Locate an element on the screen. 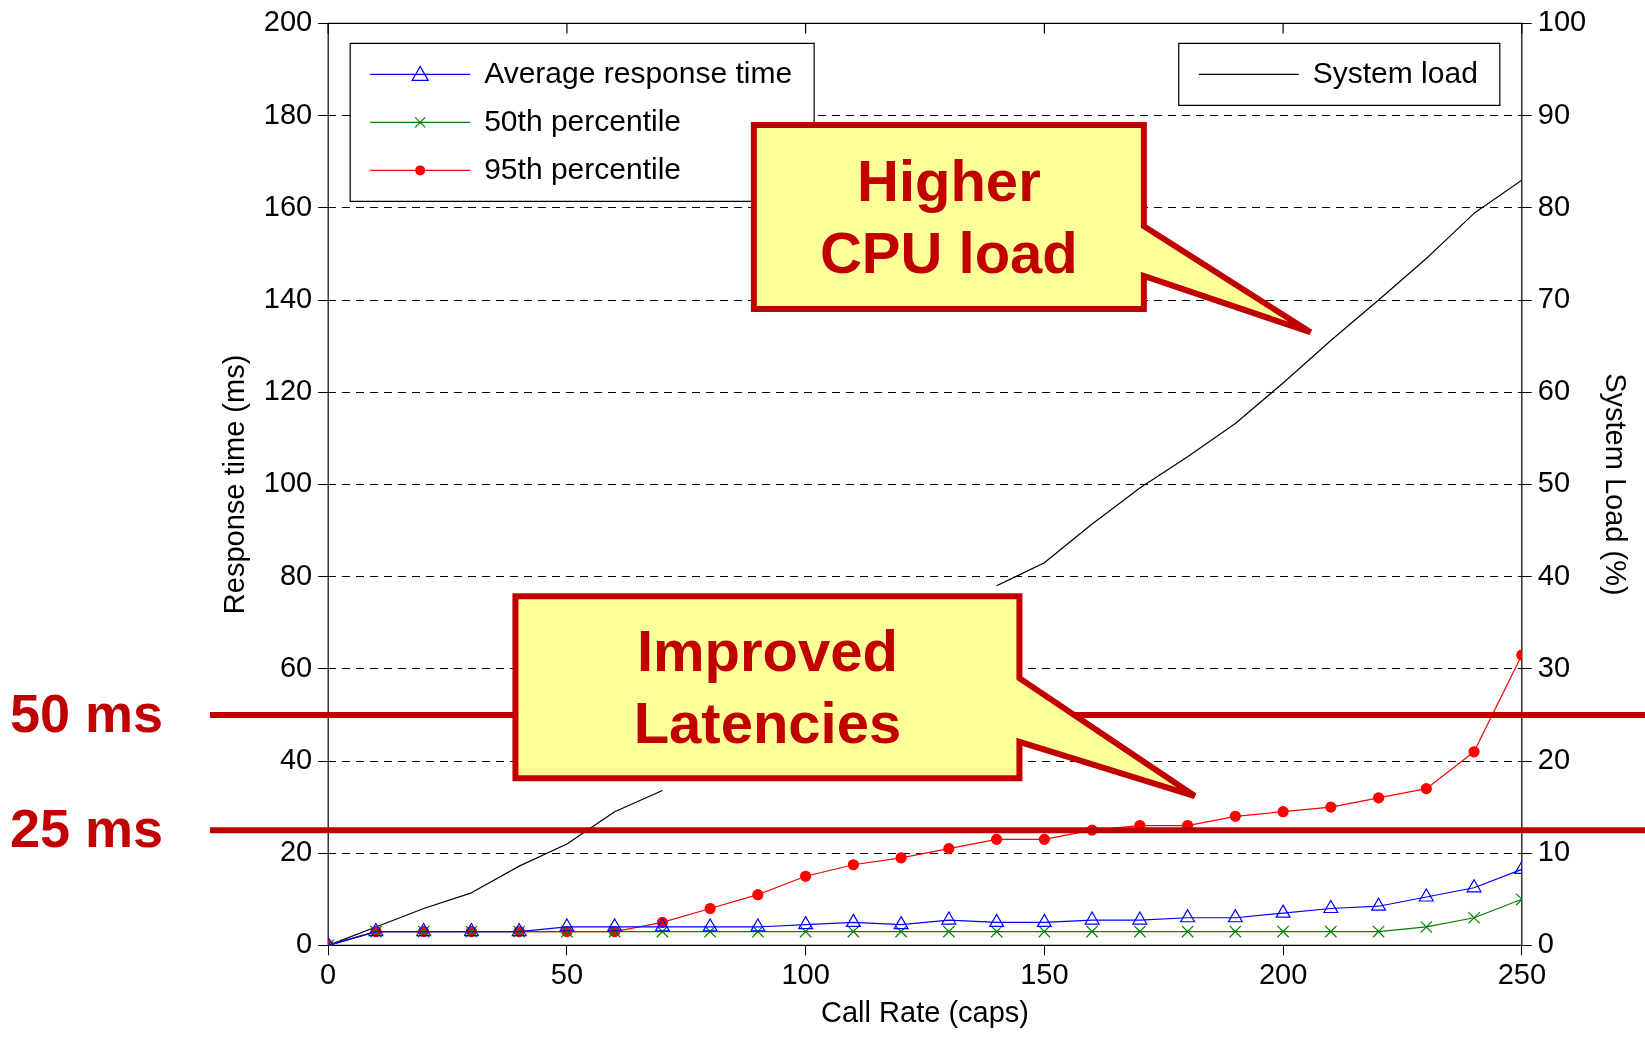 This screenshot has width=1645, height=1037. annotation: Improved Latencies is located at coordinates (767, 687).